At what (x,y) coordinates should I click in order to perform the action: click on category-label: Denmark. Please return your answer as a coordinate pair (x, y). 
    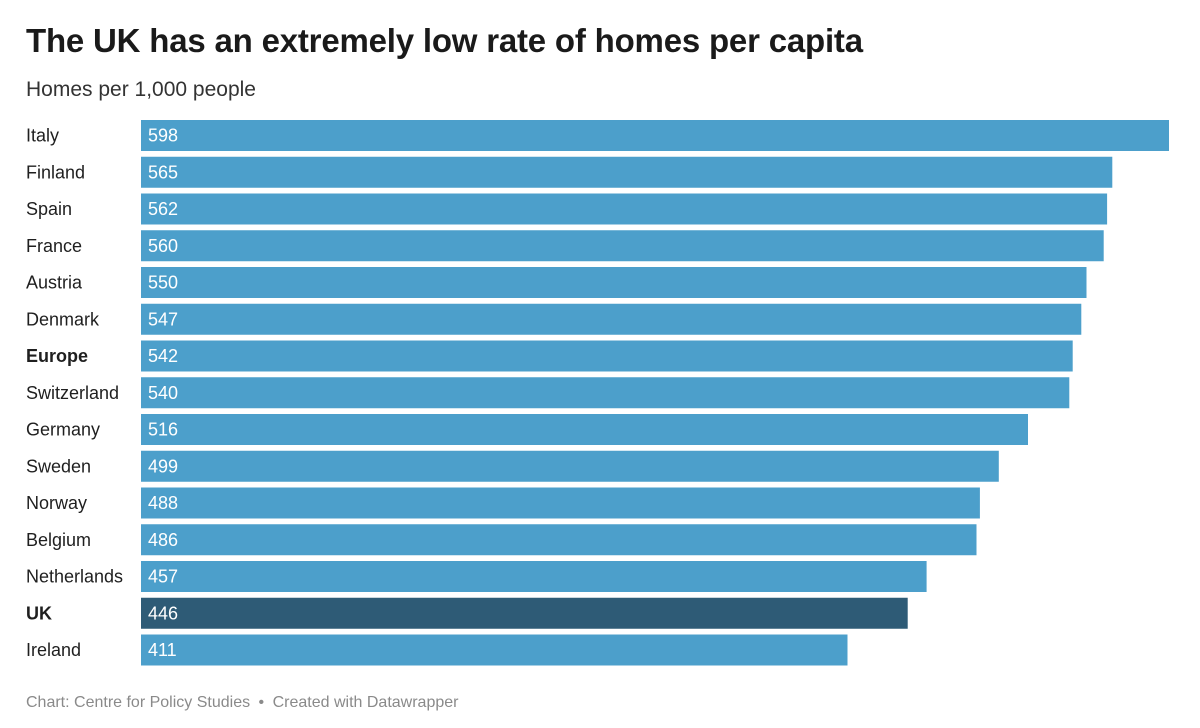
    Looking at the image, I should click on (63, 319).